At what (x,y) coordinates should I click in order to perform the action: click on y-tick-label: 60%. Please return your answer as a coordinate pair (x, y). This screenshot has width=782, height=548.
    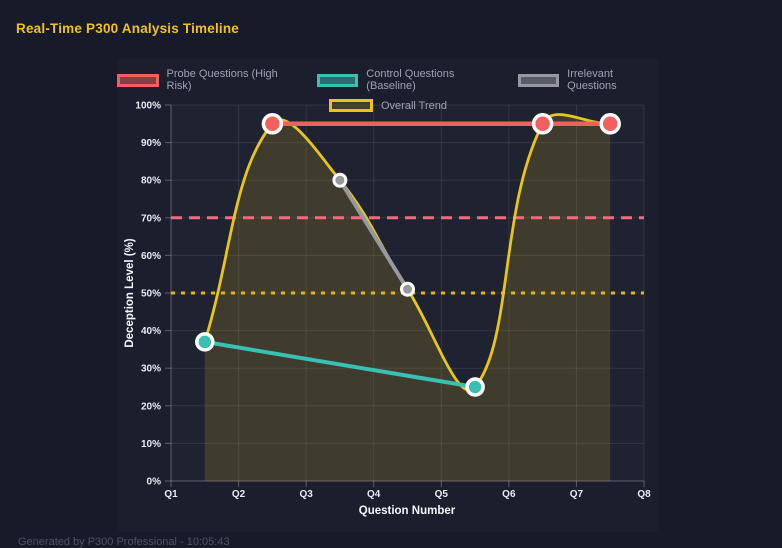
    Looking at the image, I should click on (151, 256).